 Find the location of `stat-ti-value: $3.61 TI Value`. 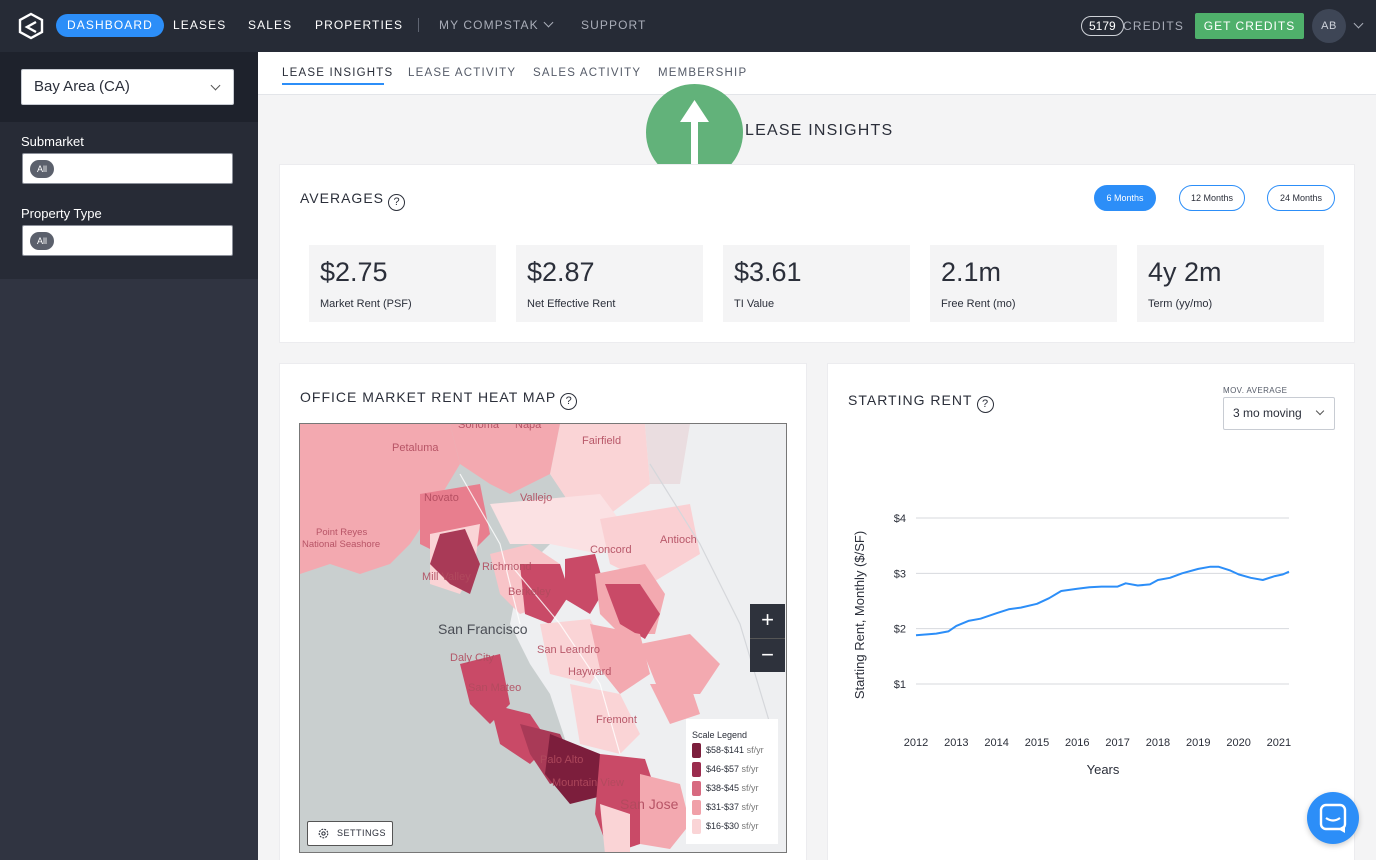

stat-ti-value: $3.61 TI Value is located at coordinates (816, 283).